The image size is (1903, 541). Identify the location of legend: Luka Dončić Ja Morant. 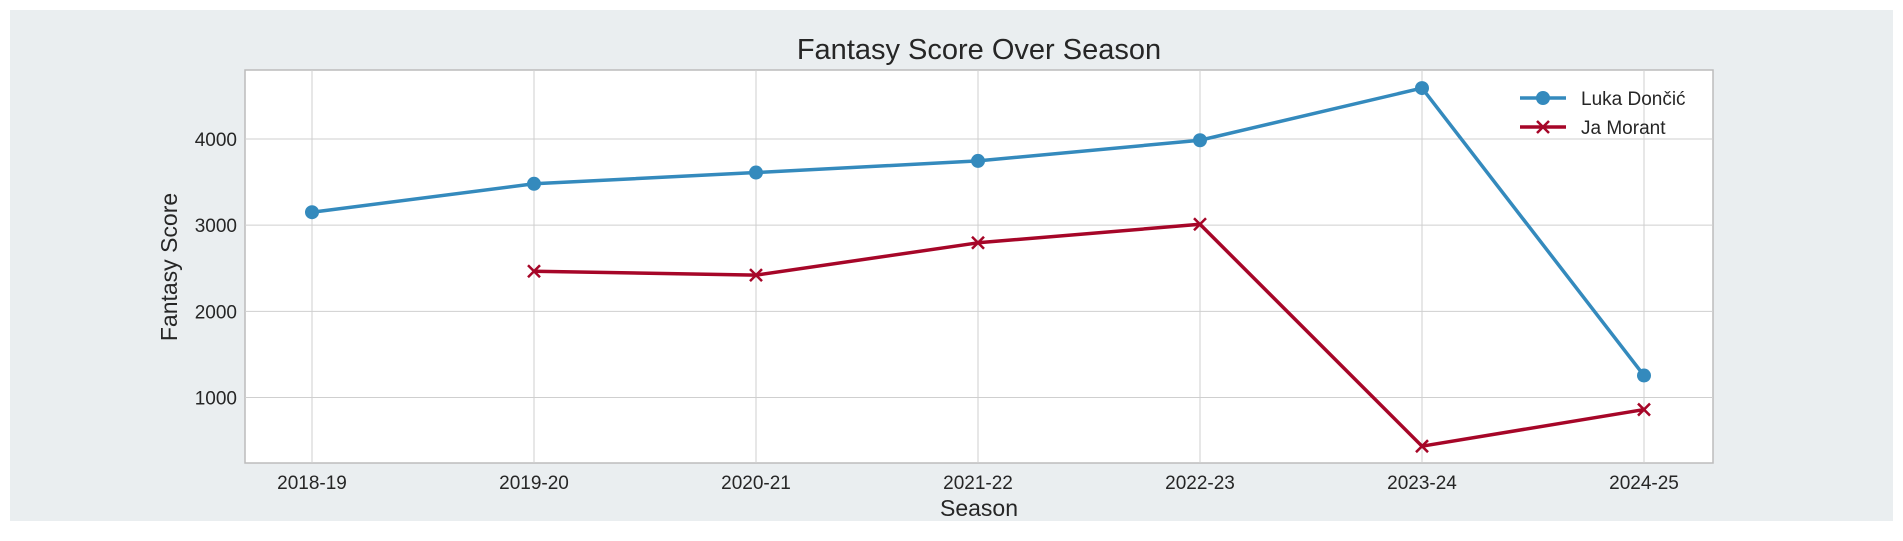
(1603, 114).